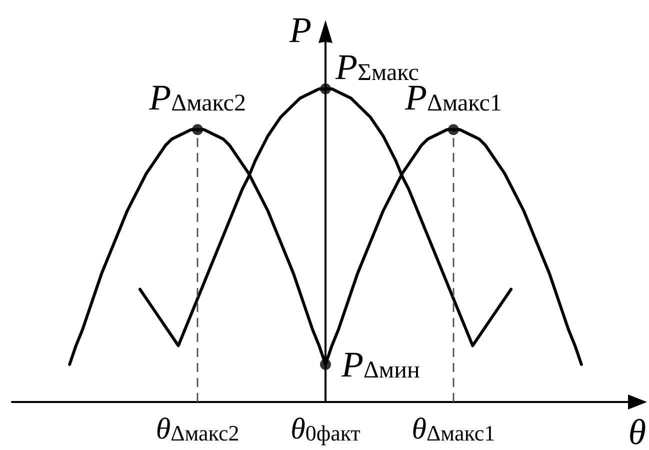  What do you see at coordinates (197, 98) in the screenshot?
I see `annotation: PΔмакс2` at bounding box center [197, 98].